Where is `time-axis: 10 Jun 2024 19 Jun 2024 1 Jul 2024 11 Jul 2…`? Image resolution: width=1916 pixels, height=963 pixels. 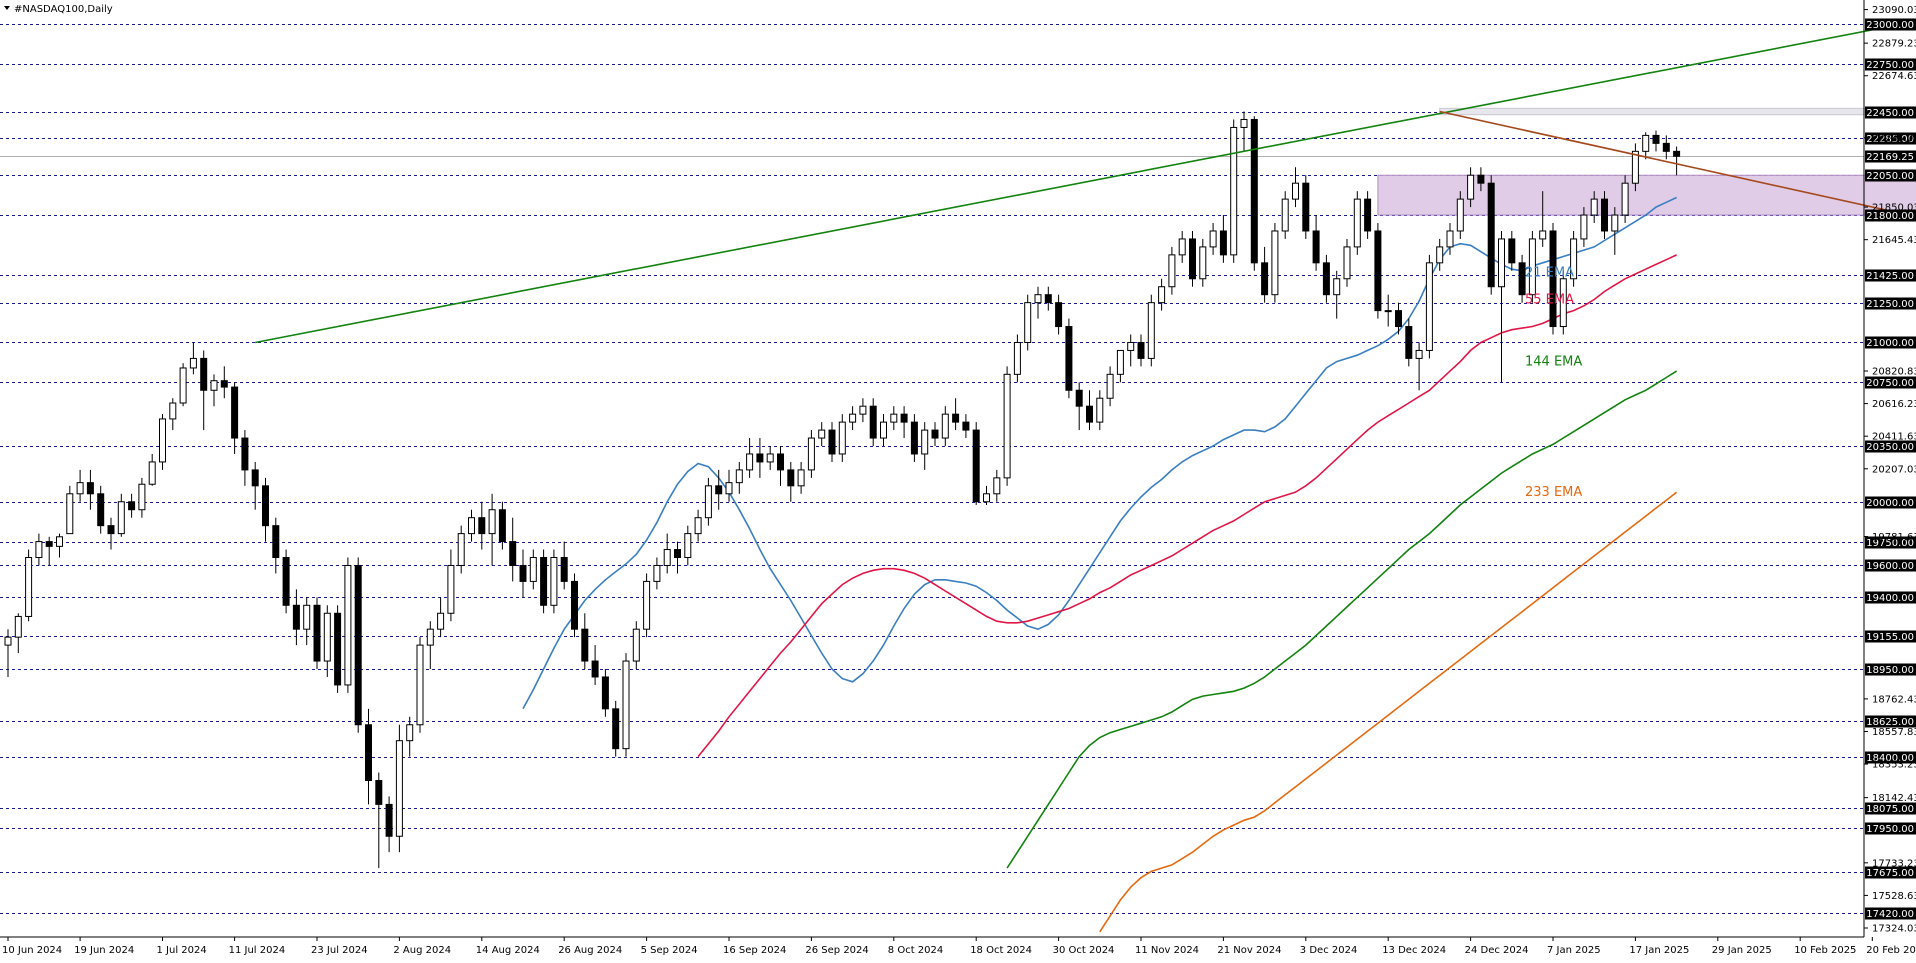 time-axis: 10 Jun 2024 19 Jun 2024 1 Jul 2024 11 Jul 2… is located at coordinates (959, 946).